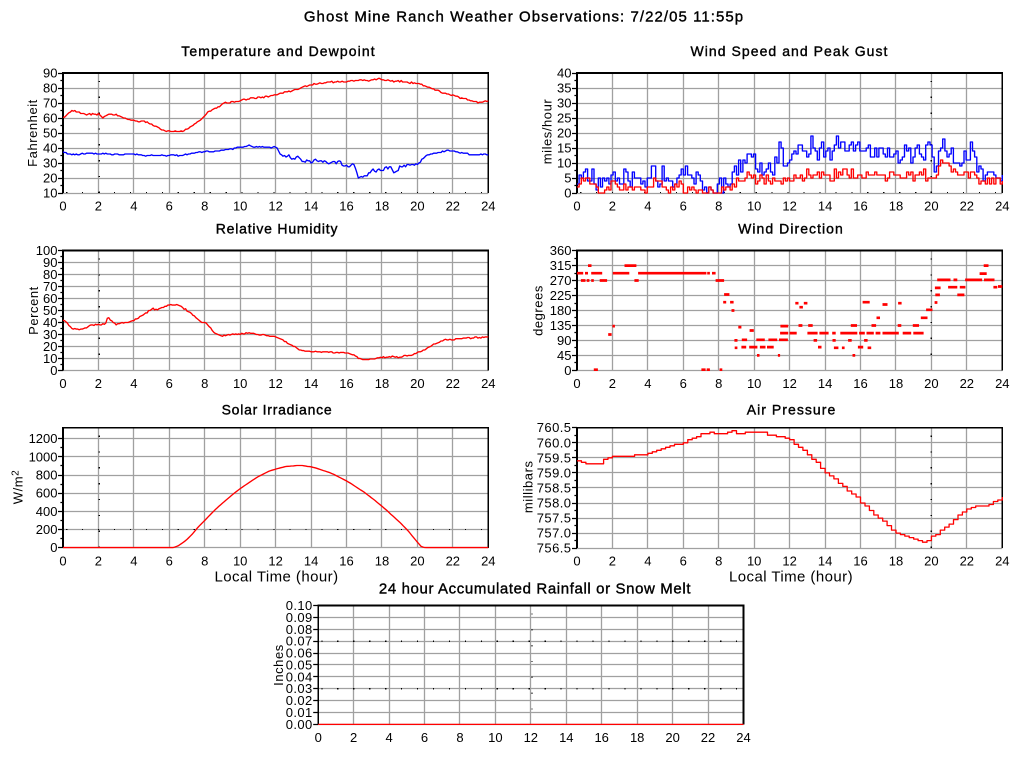 Image resolution: width=1024 pixels, height=768 pixels. Describe the element at coordinates (554, 548) in the screenshot. I see `svg-text: 756.5` at that location.